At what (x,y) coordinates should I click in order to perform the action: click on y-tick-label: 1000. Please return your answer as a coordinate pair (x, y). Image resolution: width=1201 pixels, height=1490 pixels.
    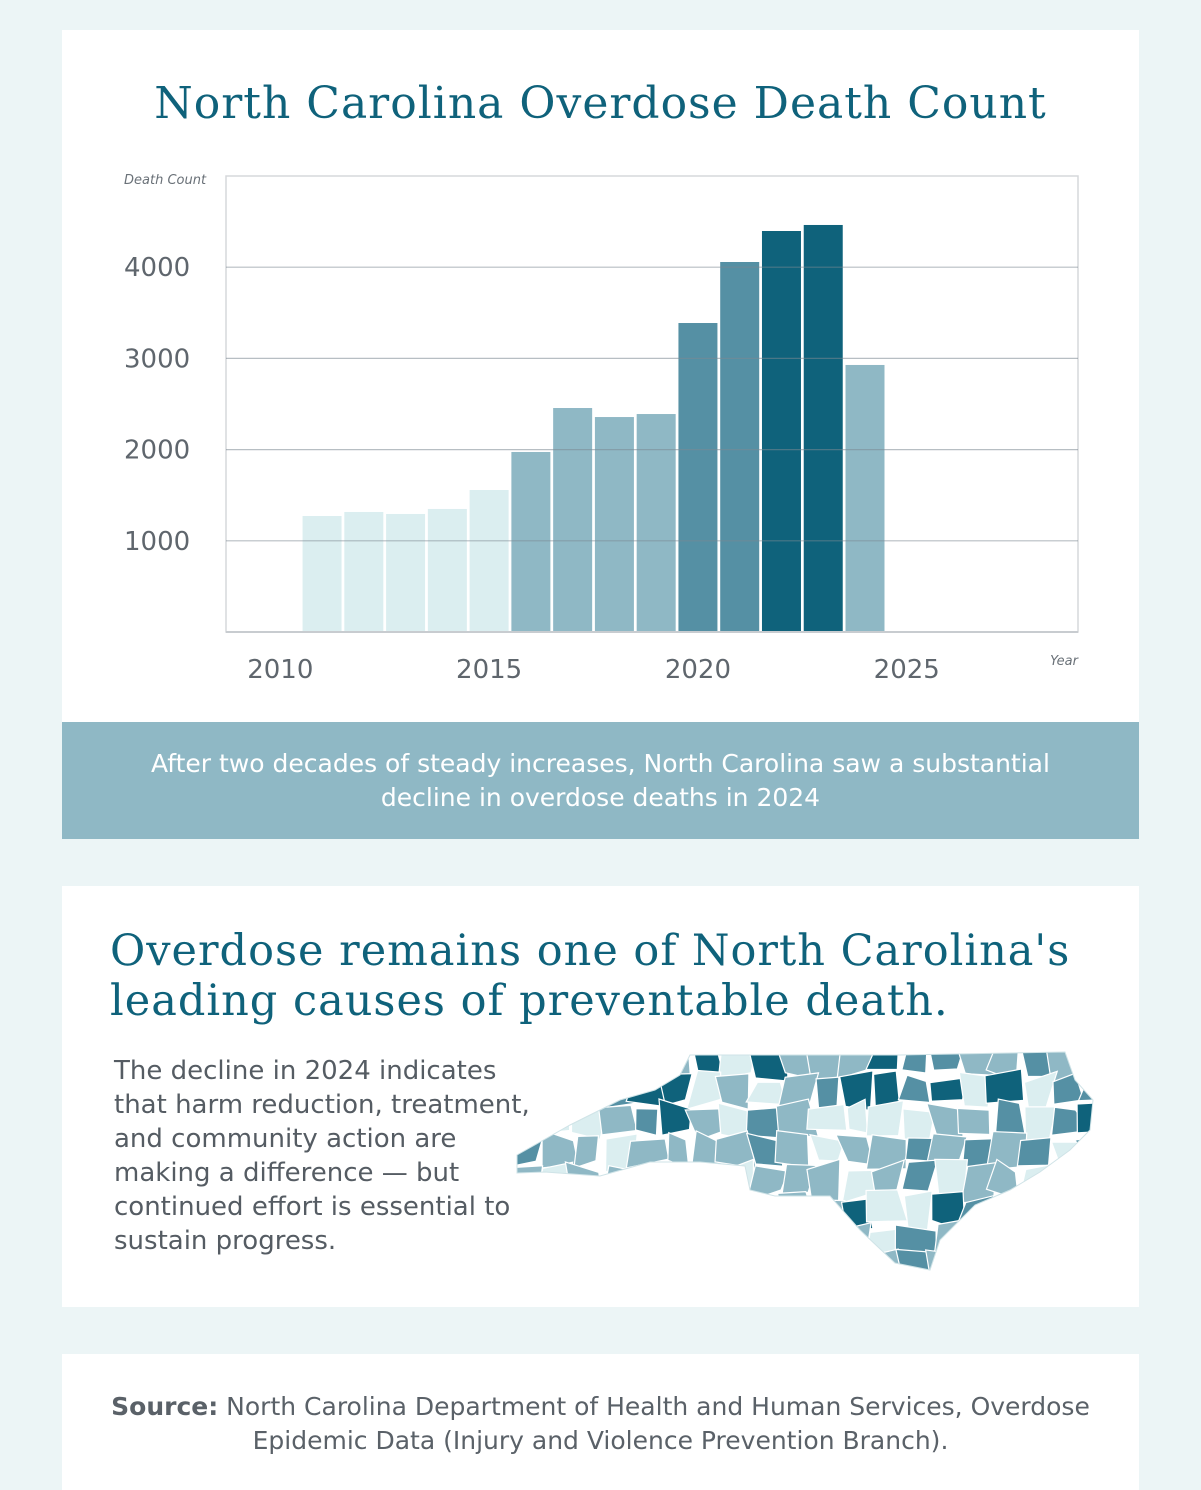
    Looking at the image, I should click on (157, 542).